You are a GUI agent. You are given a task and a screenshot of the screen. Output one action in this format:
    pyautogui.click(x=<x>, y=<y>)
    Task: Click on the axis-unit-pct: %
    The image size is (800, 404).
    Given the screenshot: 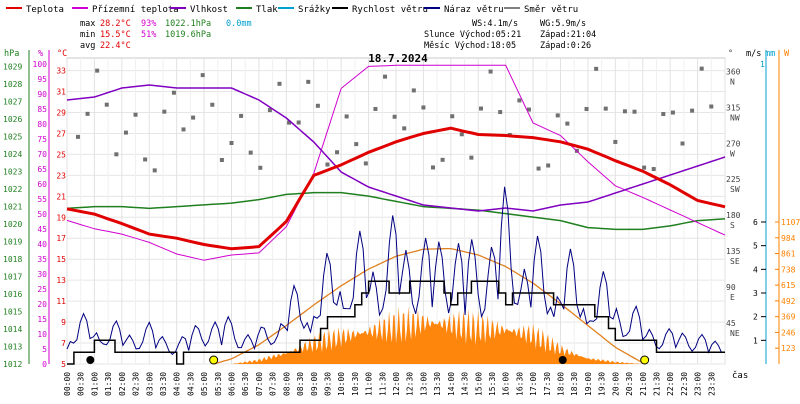 What is the action you would take?
    pyautogui.click(x=40, y=54)
    